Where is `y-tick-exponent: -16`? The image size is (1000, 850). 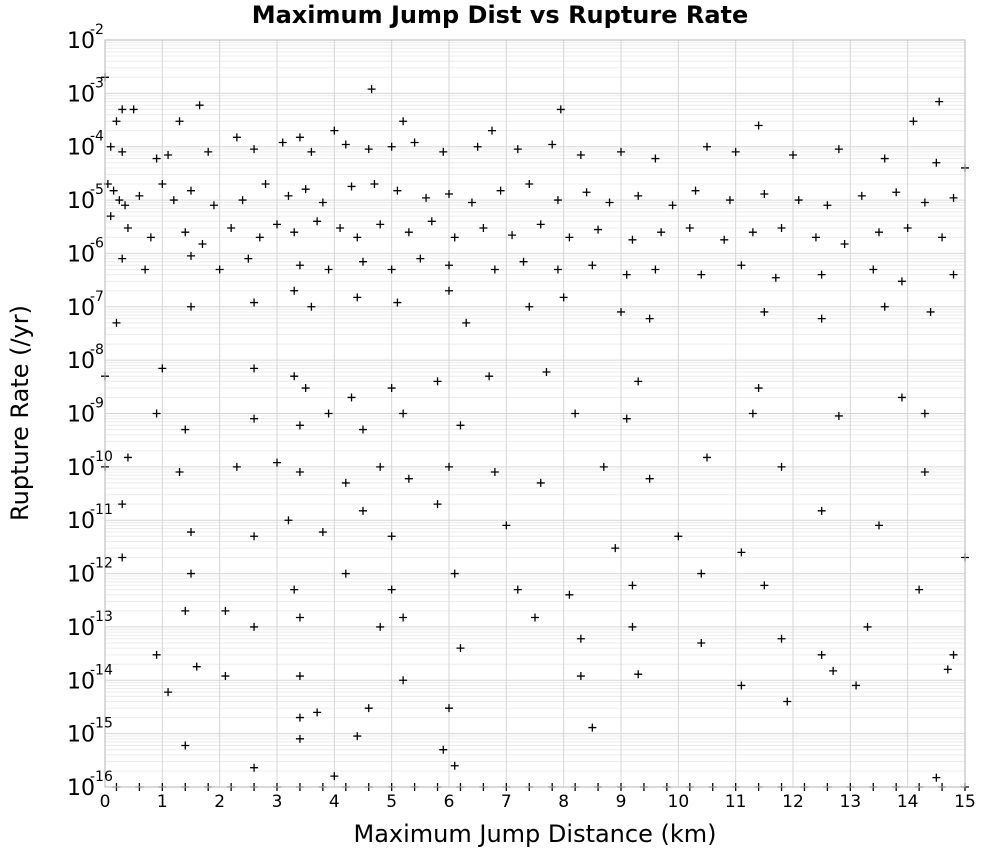 y-tick-exponent: -16 is located at coordinates (101, 777).